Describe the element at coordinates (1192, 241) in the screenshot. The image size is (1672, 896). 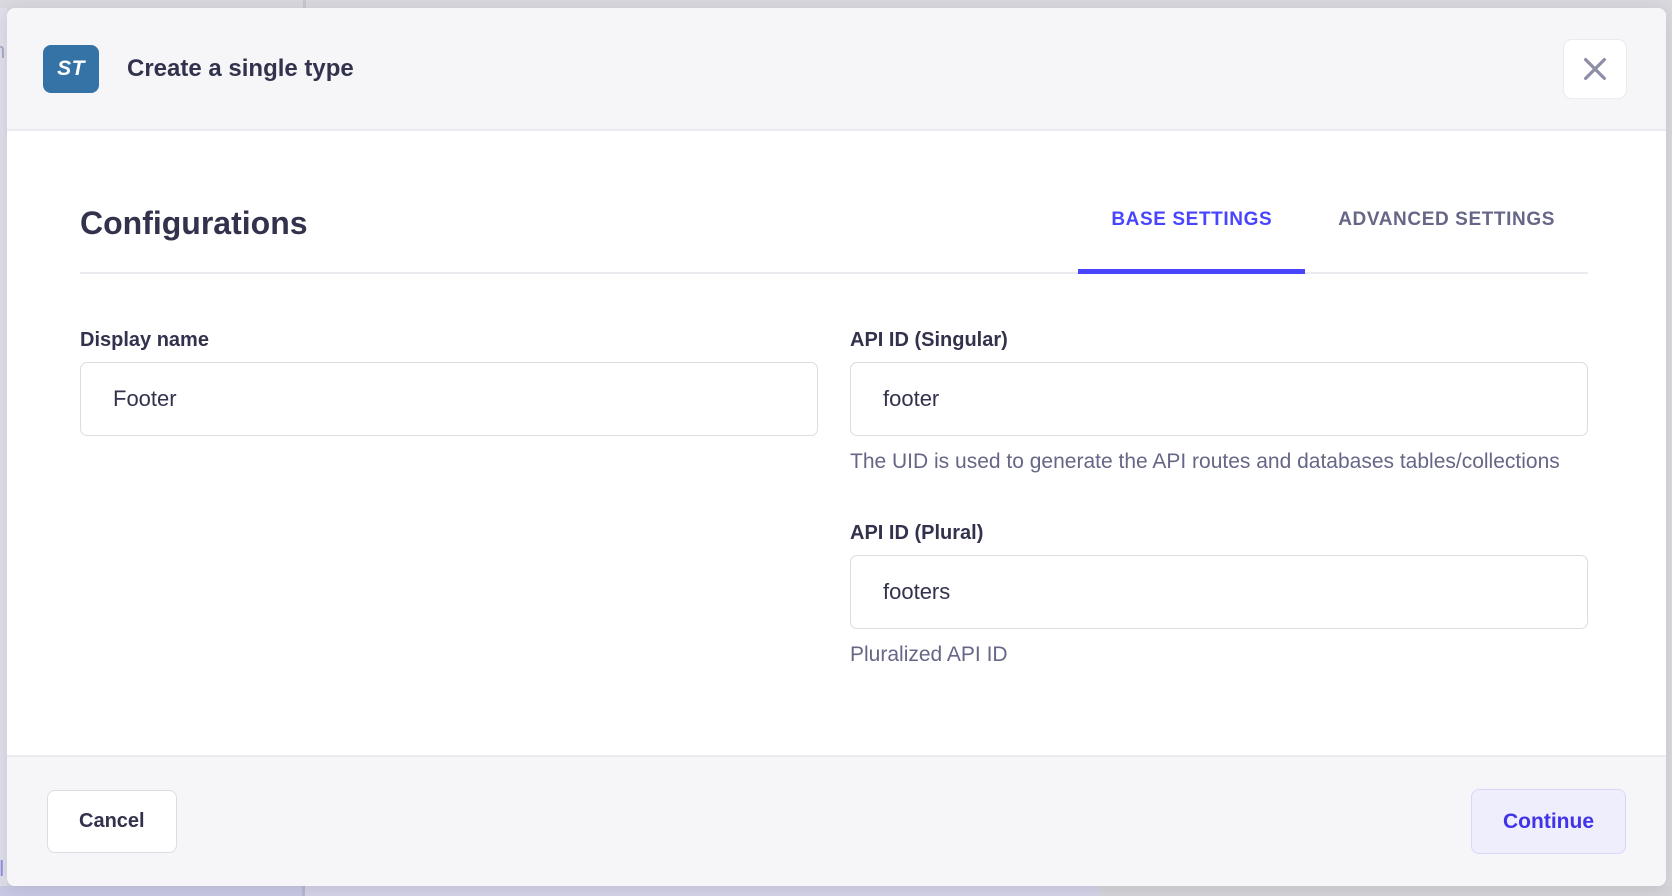
I see `tab-base-settings: BASE SETTINGS` at that location.